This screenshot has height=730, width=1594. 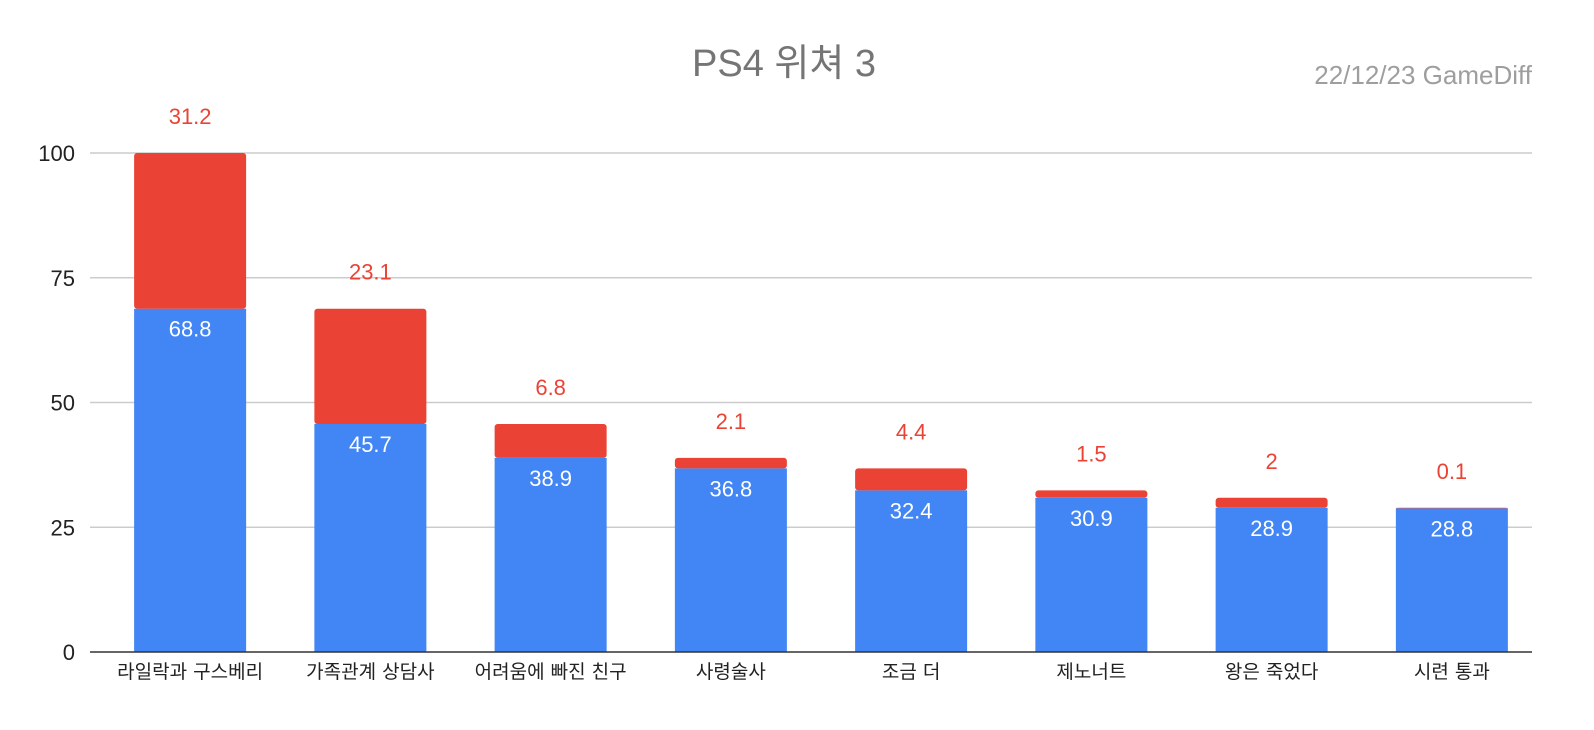 What do you see at coordinates (1091, 518) in the screenshot?
I see `data-label: 30.9` at bounding box center [1091, 518].